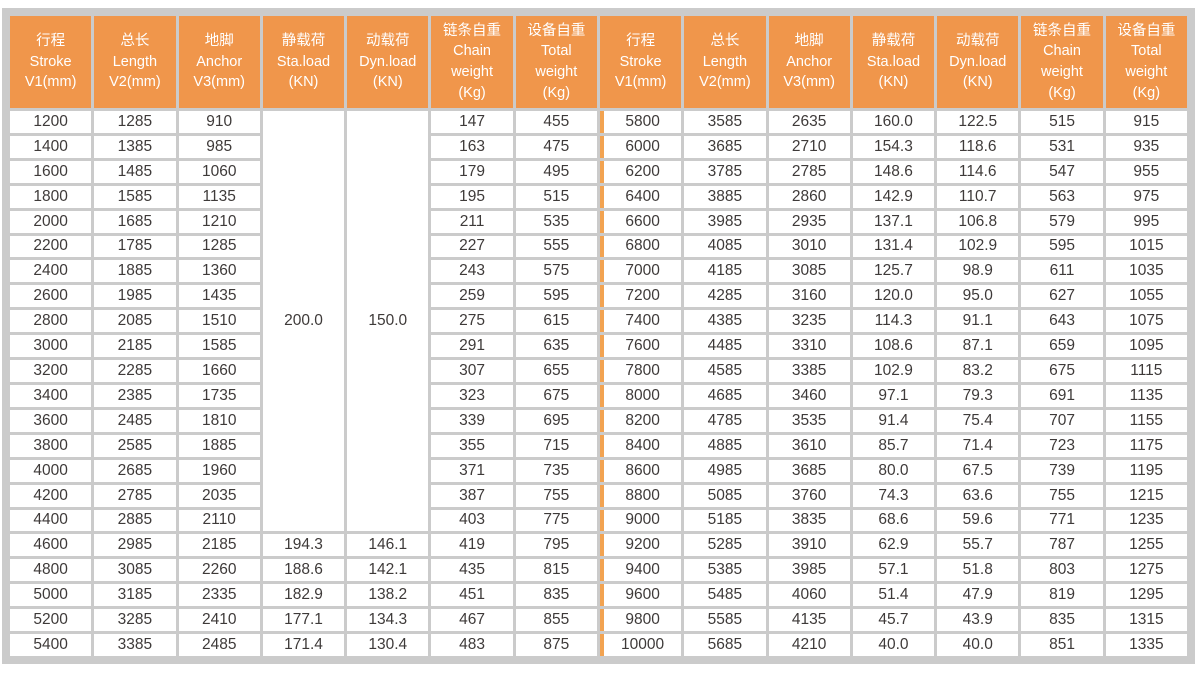 This screenshot has width=1197, height=677. What do you see at coordinates (893, 420) in the screenshot?
I see `cell-right-sta-load: 91.4` at bounding box center [893, 420].